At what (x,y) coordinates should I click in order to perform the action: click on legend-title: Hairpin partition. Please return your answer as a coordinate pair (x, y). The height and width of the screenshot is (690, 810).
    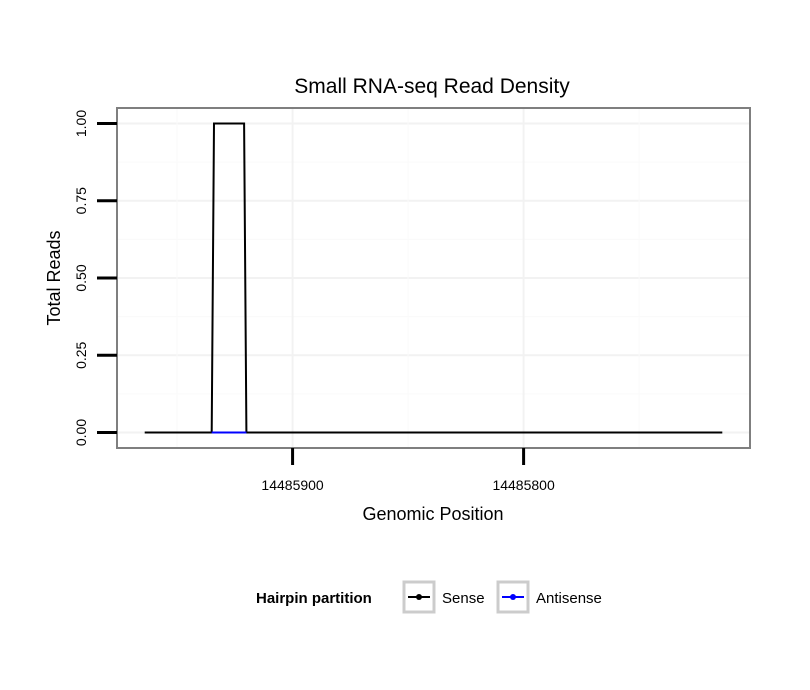
    Looking at the image, I should click on (314, 598).